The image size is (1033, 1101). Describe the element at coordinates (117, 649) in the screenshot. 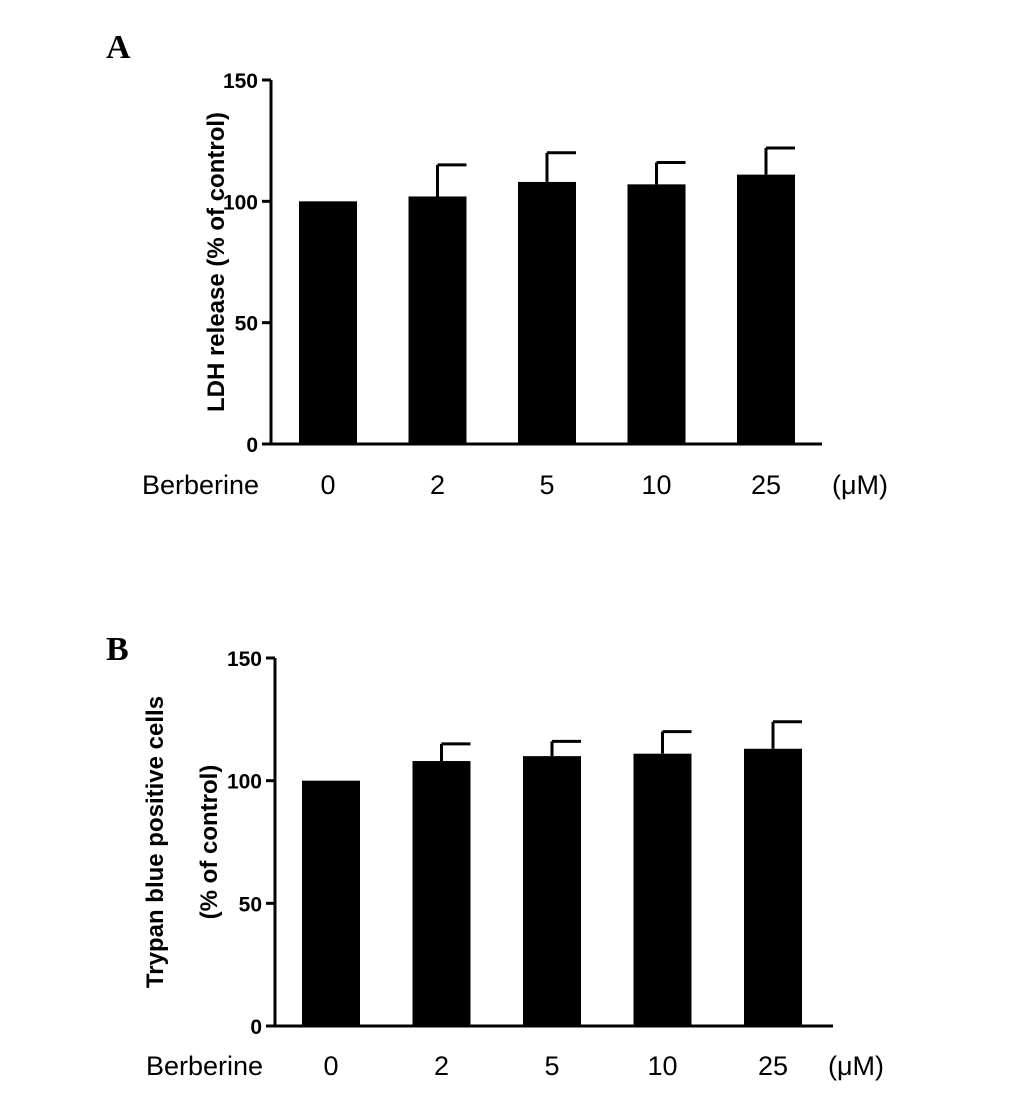

I see `panel-letter: B` at that location.